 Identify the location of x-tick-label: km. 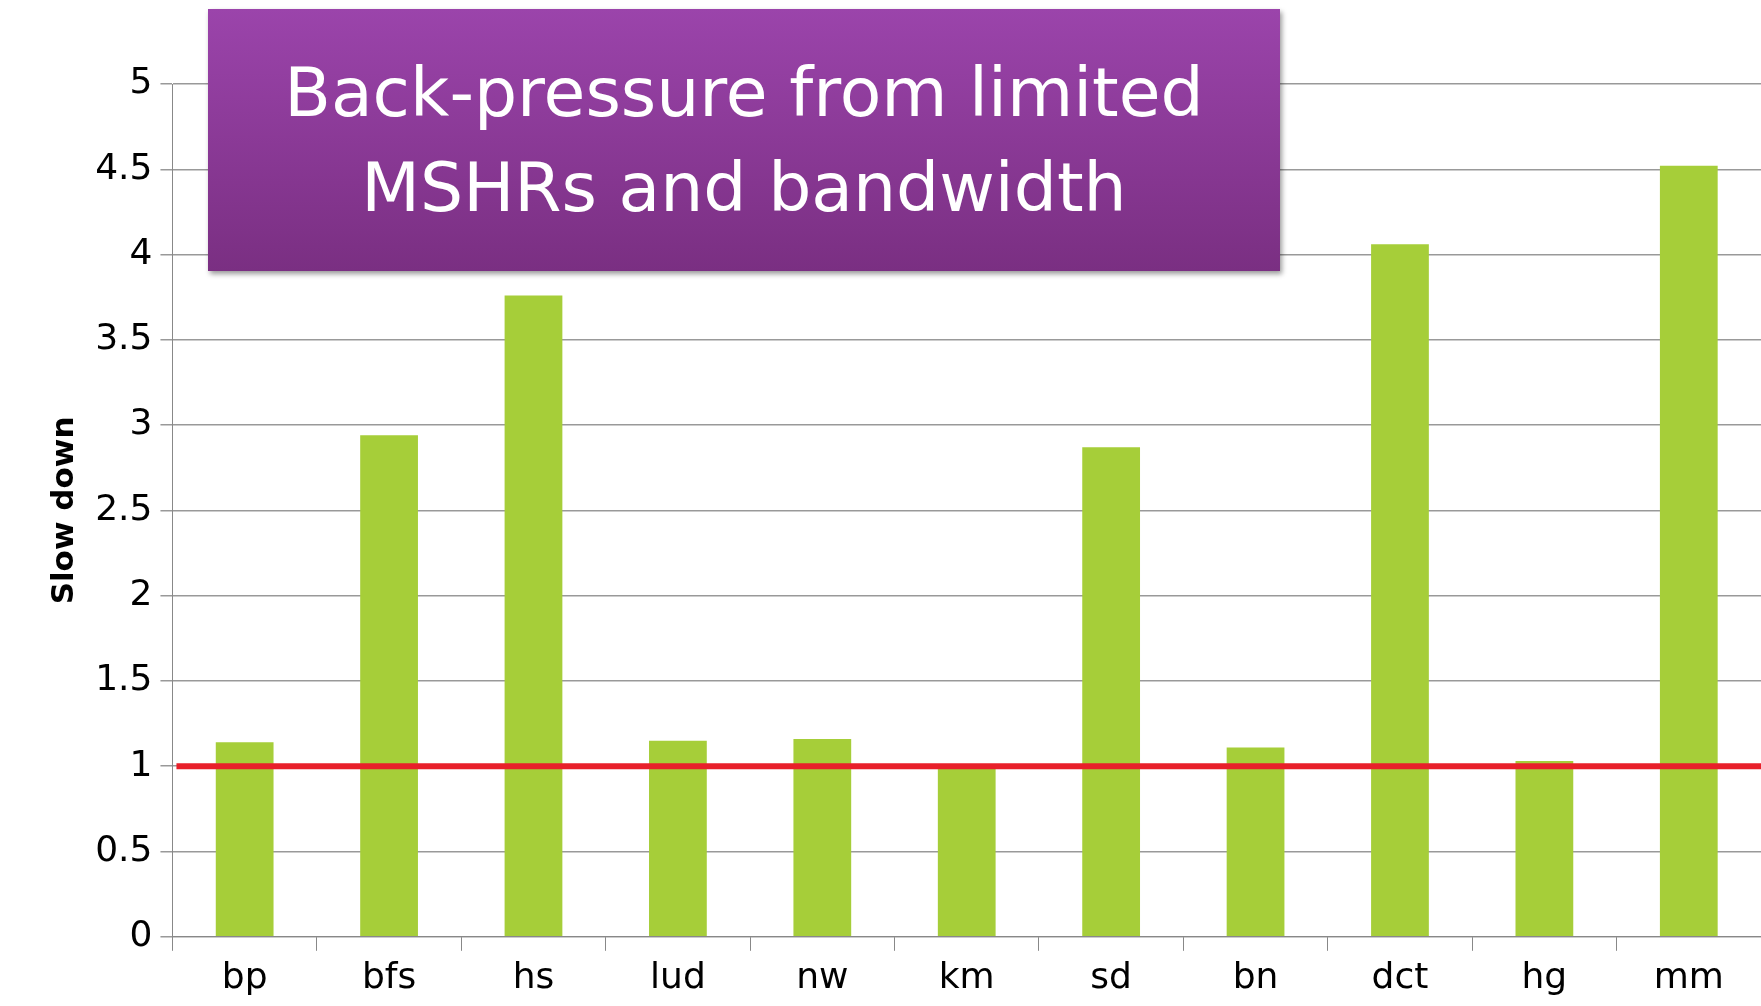
(966, 975).